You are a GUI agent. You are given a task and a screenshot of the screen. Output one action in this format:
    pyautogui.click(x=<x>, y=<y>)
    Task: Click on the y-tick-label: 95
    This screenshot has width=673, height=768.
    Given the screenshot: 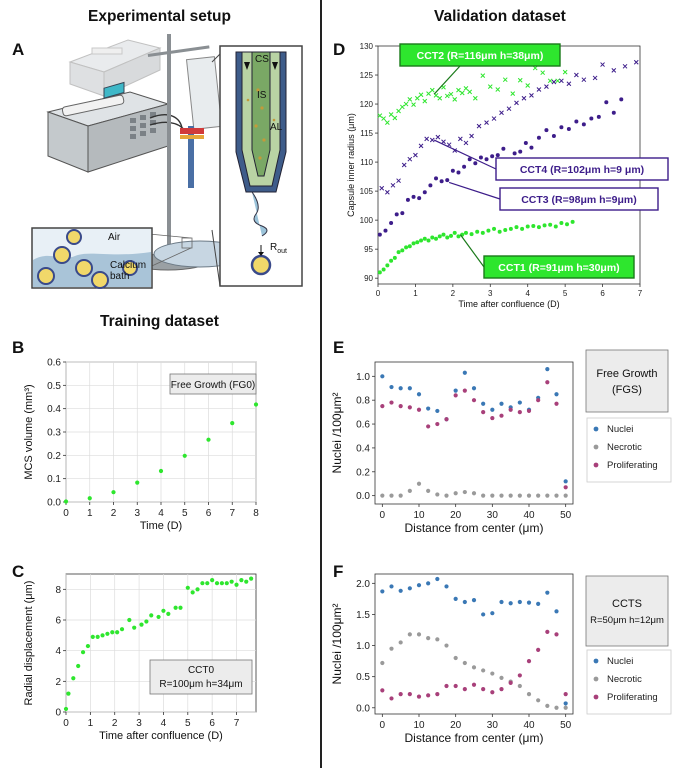 What is the action you would take?
    pyautogui.click(x=368, y=249)
    